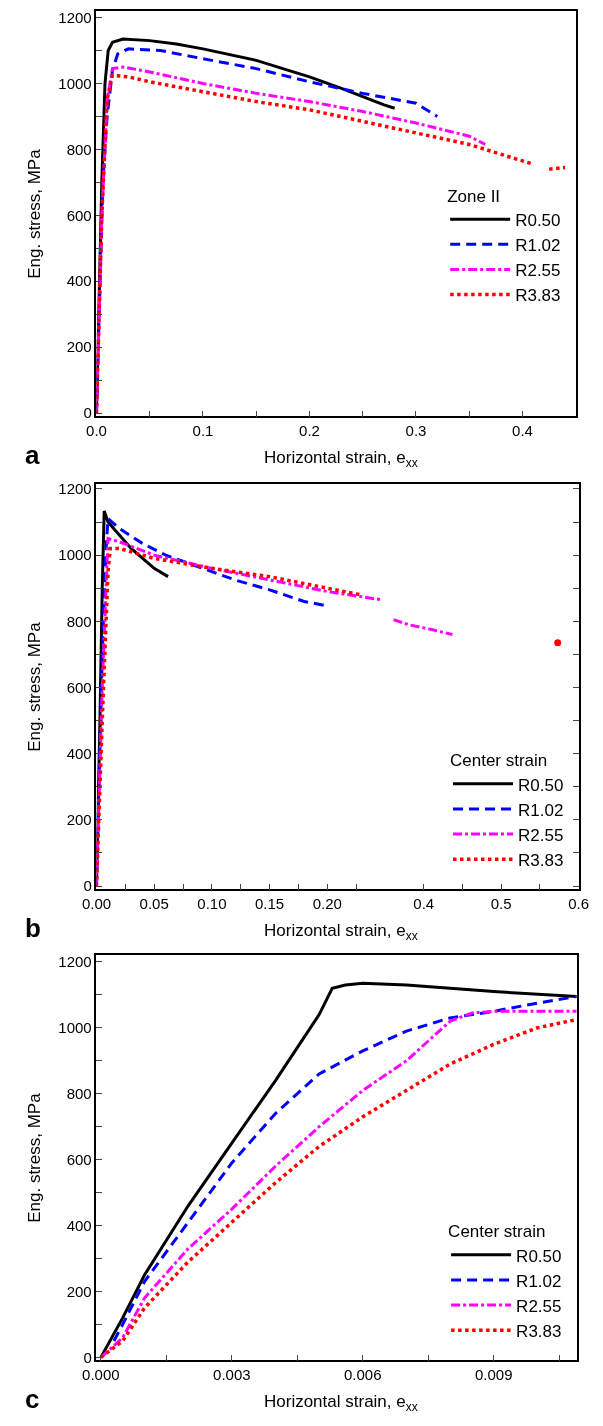  Describe the element at coordinates (416, 431) in the screenshot. I see `x-tick-label: 0.3` at that location.